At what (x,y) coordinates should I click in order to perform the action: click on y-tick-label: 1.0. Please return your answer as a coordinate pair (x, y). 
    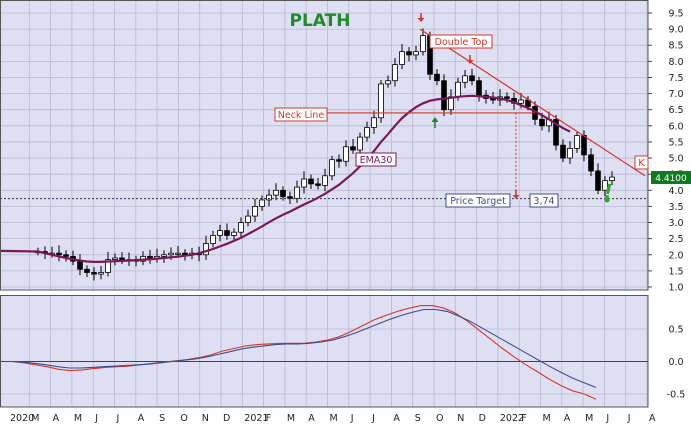
    Looking at the image, I should click on (675, 288).